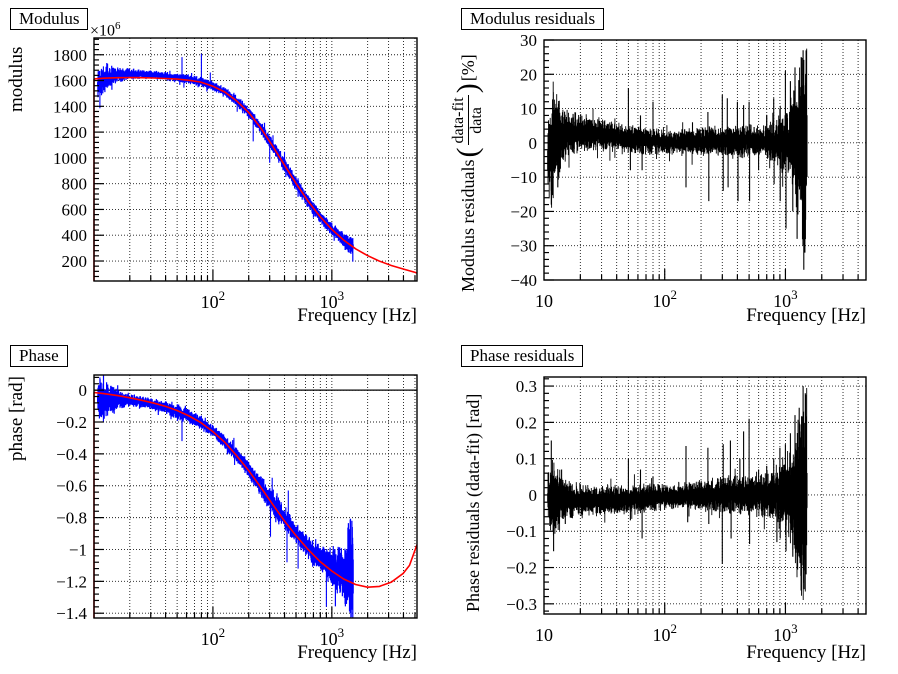  Describe the element at coordinates (75, 261) in the screenshot. I see `y-tick-label: 200` at that location.